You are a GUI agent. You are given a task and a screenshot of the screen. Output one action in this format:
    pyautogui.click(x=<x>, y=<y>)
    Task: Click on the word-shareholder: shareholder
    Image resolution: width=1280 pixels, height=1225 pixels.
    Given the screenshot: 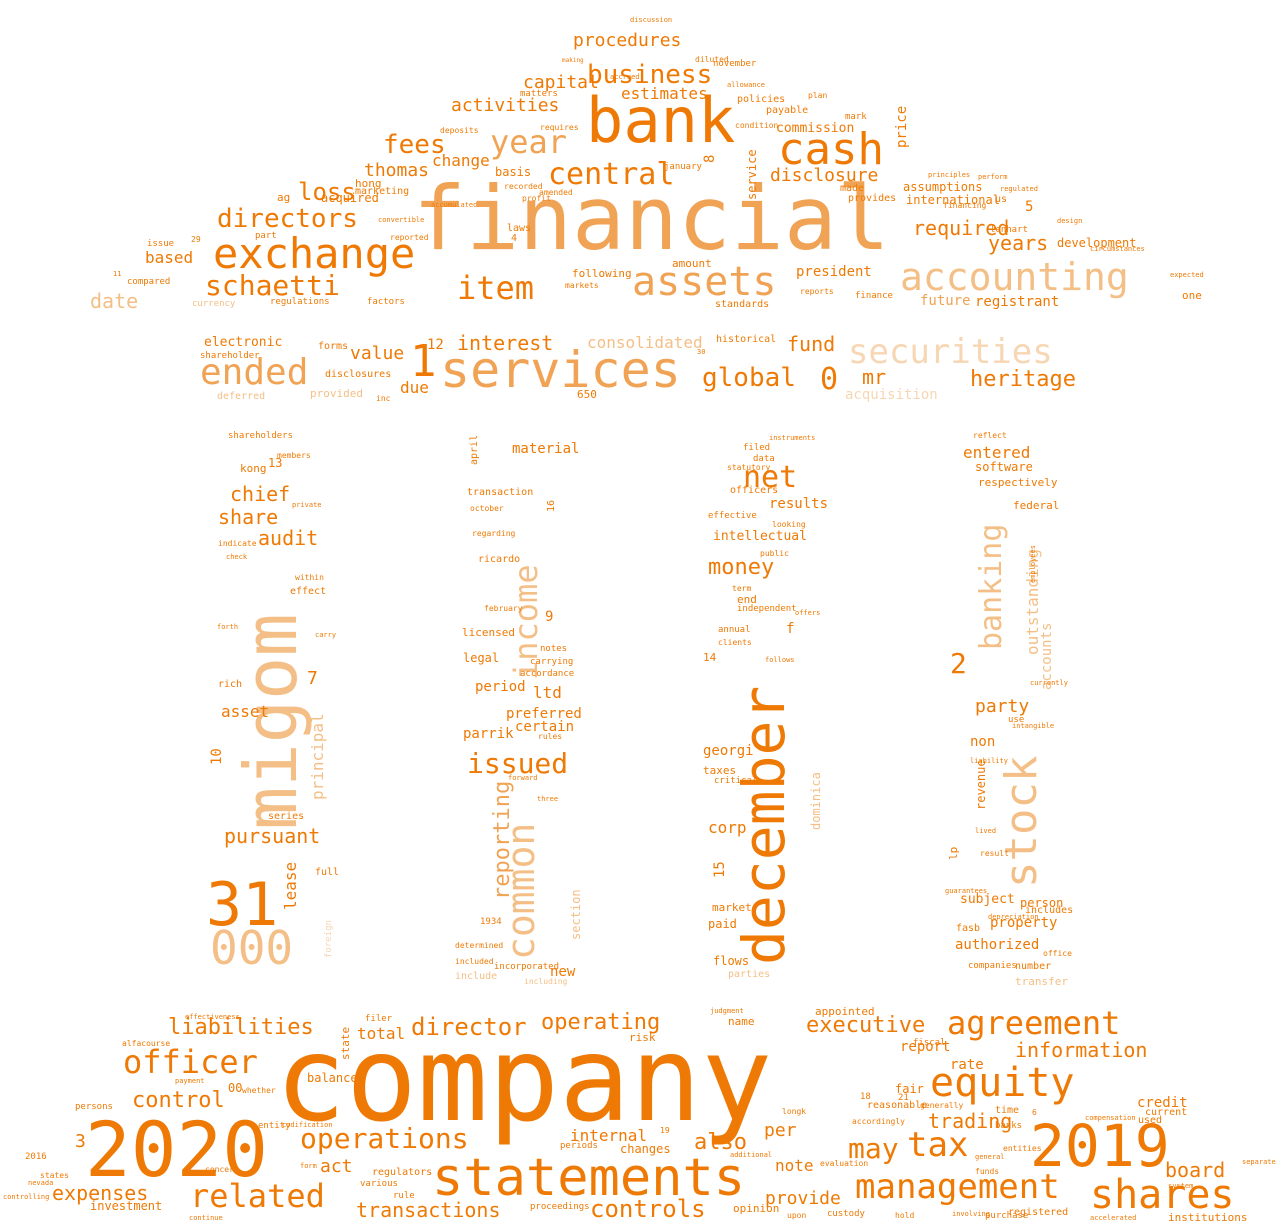 What is the action you would take?
    pyautogui.click(x=230, y=356)
    